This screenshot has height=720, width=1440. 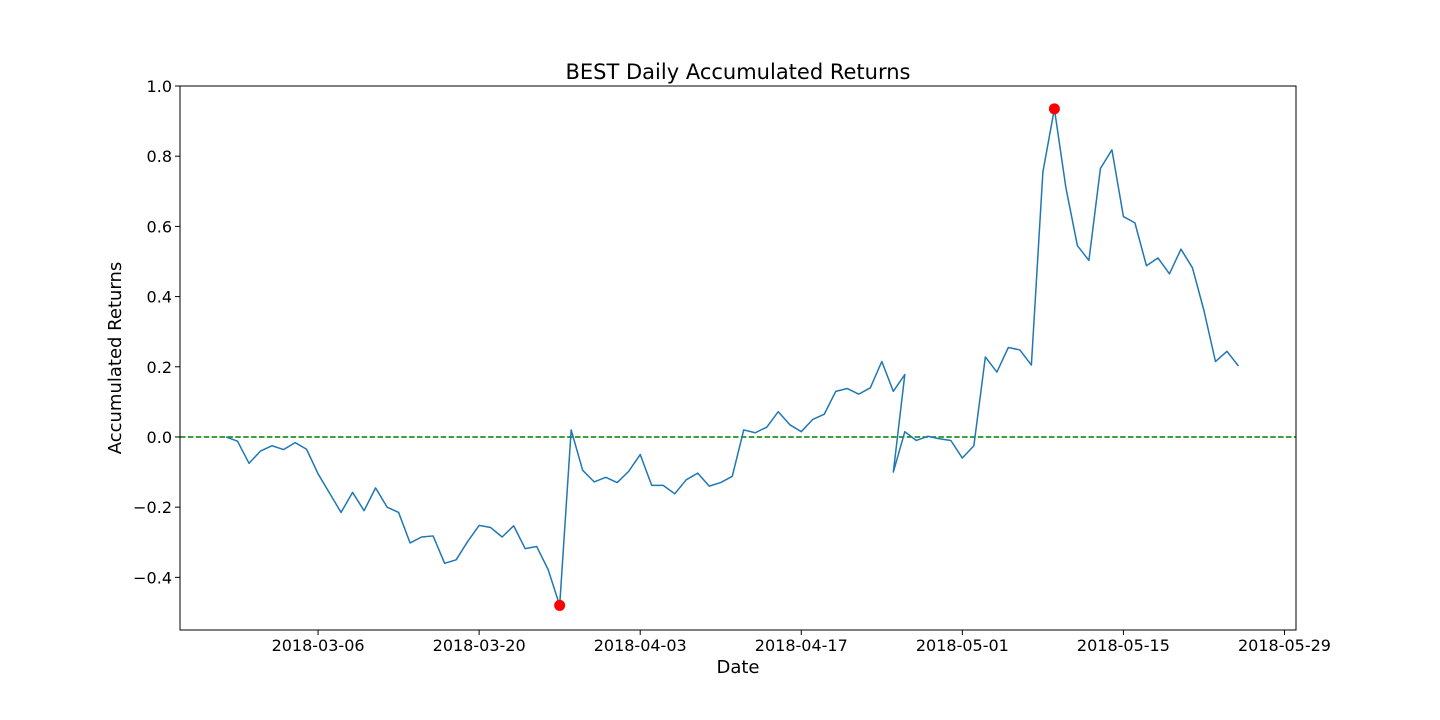 I want to click on y-tick-label: −0.4, so click(x=152, y=577).